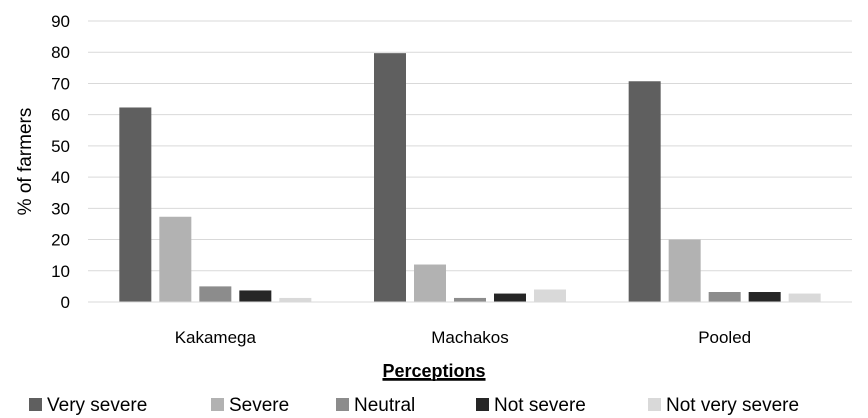  I want to click on x-category-label: Machakos, so click(469, 337).